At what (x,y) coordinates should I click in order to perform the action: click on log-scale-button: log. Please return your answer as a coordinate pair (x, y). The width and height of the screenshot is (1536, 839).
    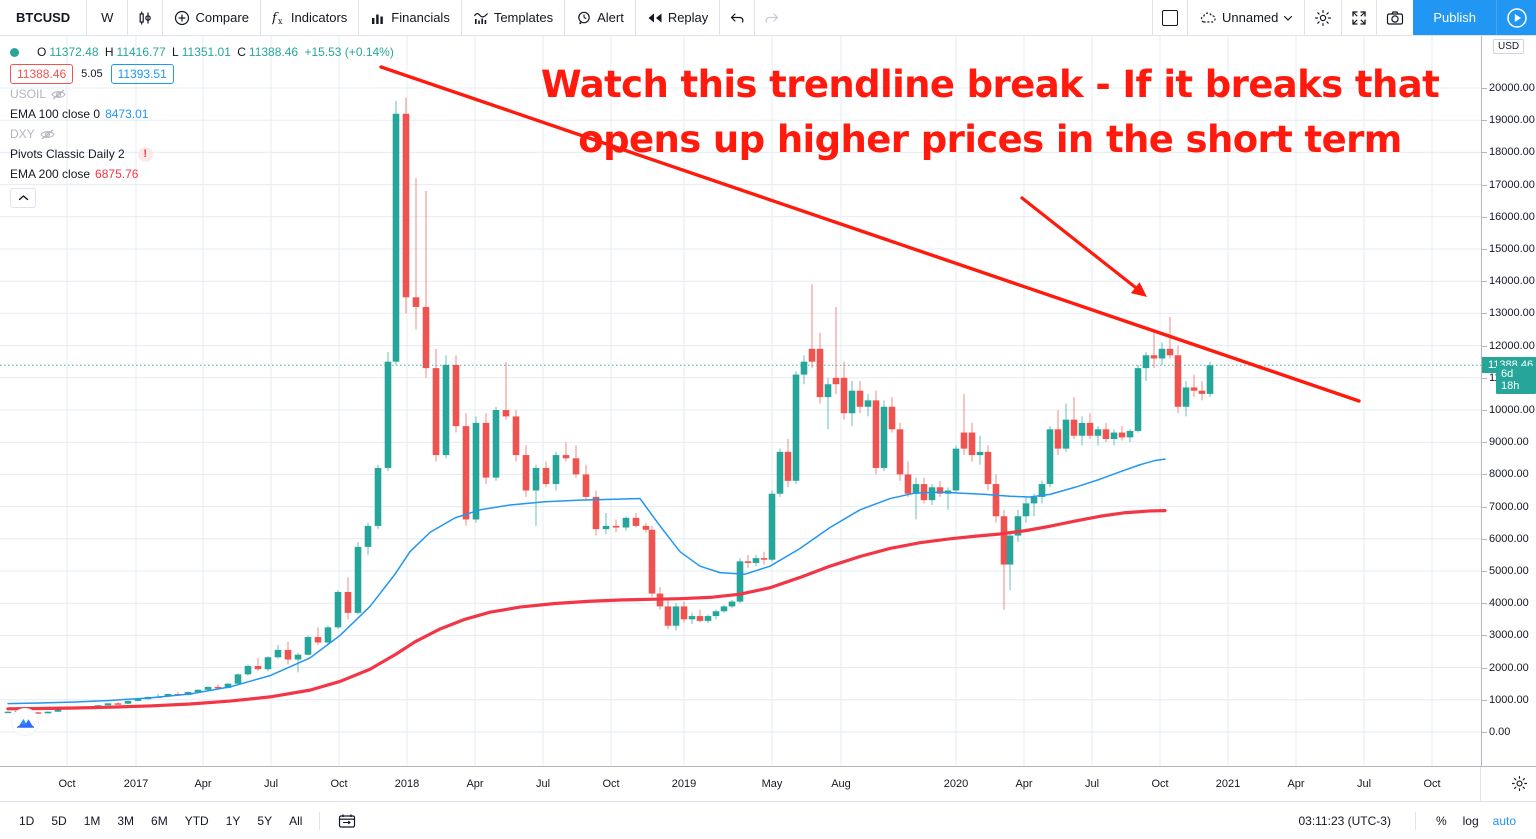
    Looking at the image, I should click on (1470, 820).